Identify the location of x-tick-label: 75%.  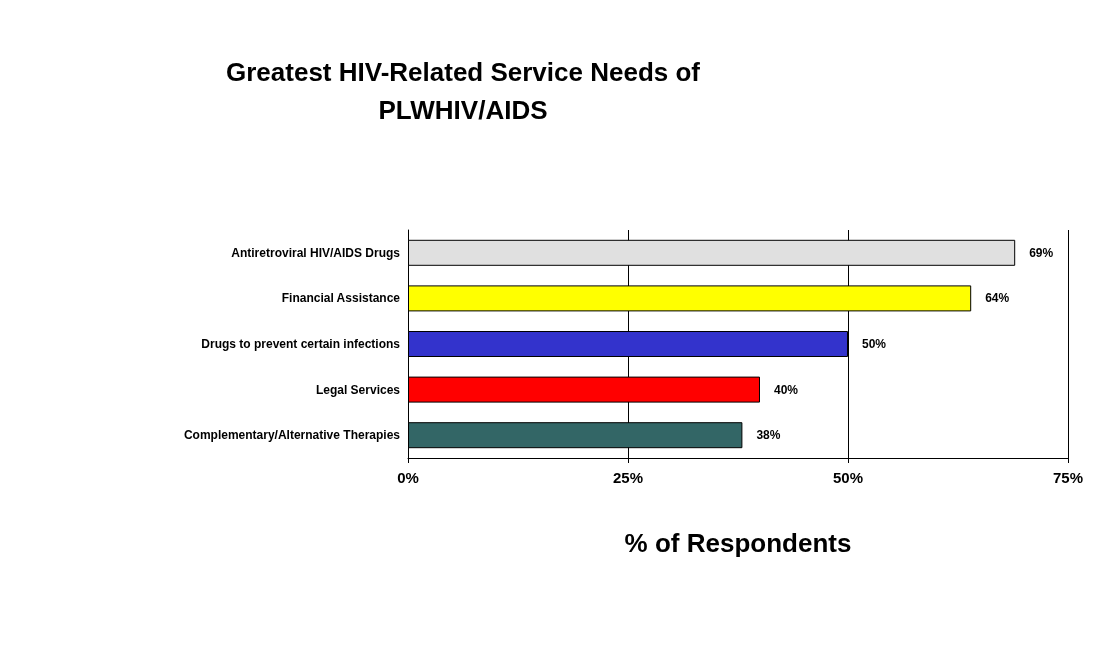
(1067, 477).